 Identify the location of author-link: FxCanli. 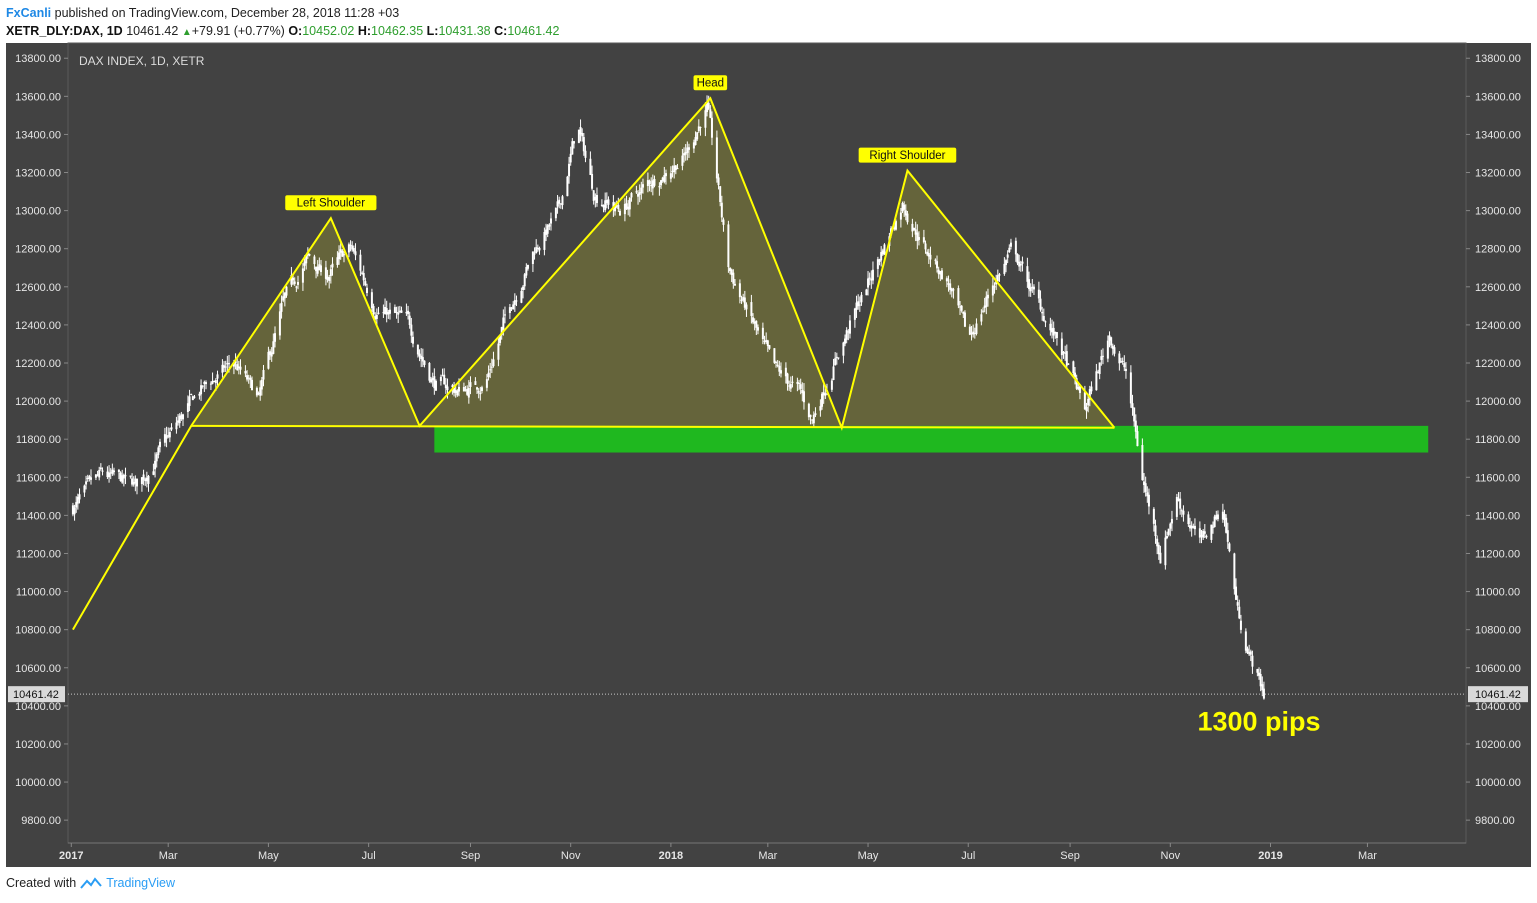
(29, 13).